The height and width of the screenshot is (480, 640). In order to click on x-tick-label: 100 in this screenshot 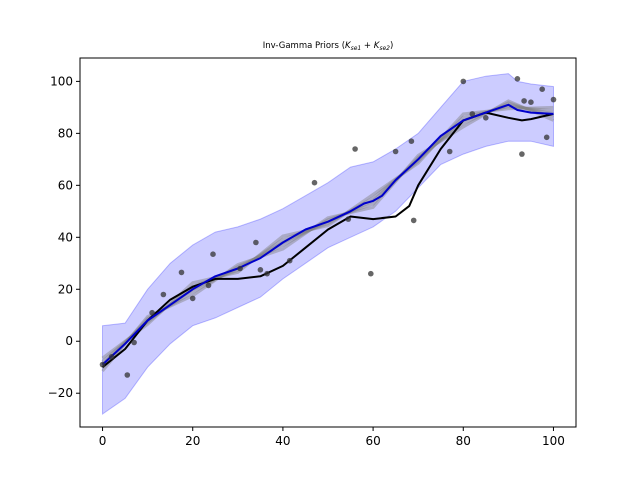, I will do `click(553, 441)`.